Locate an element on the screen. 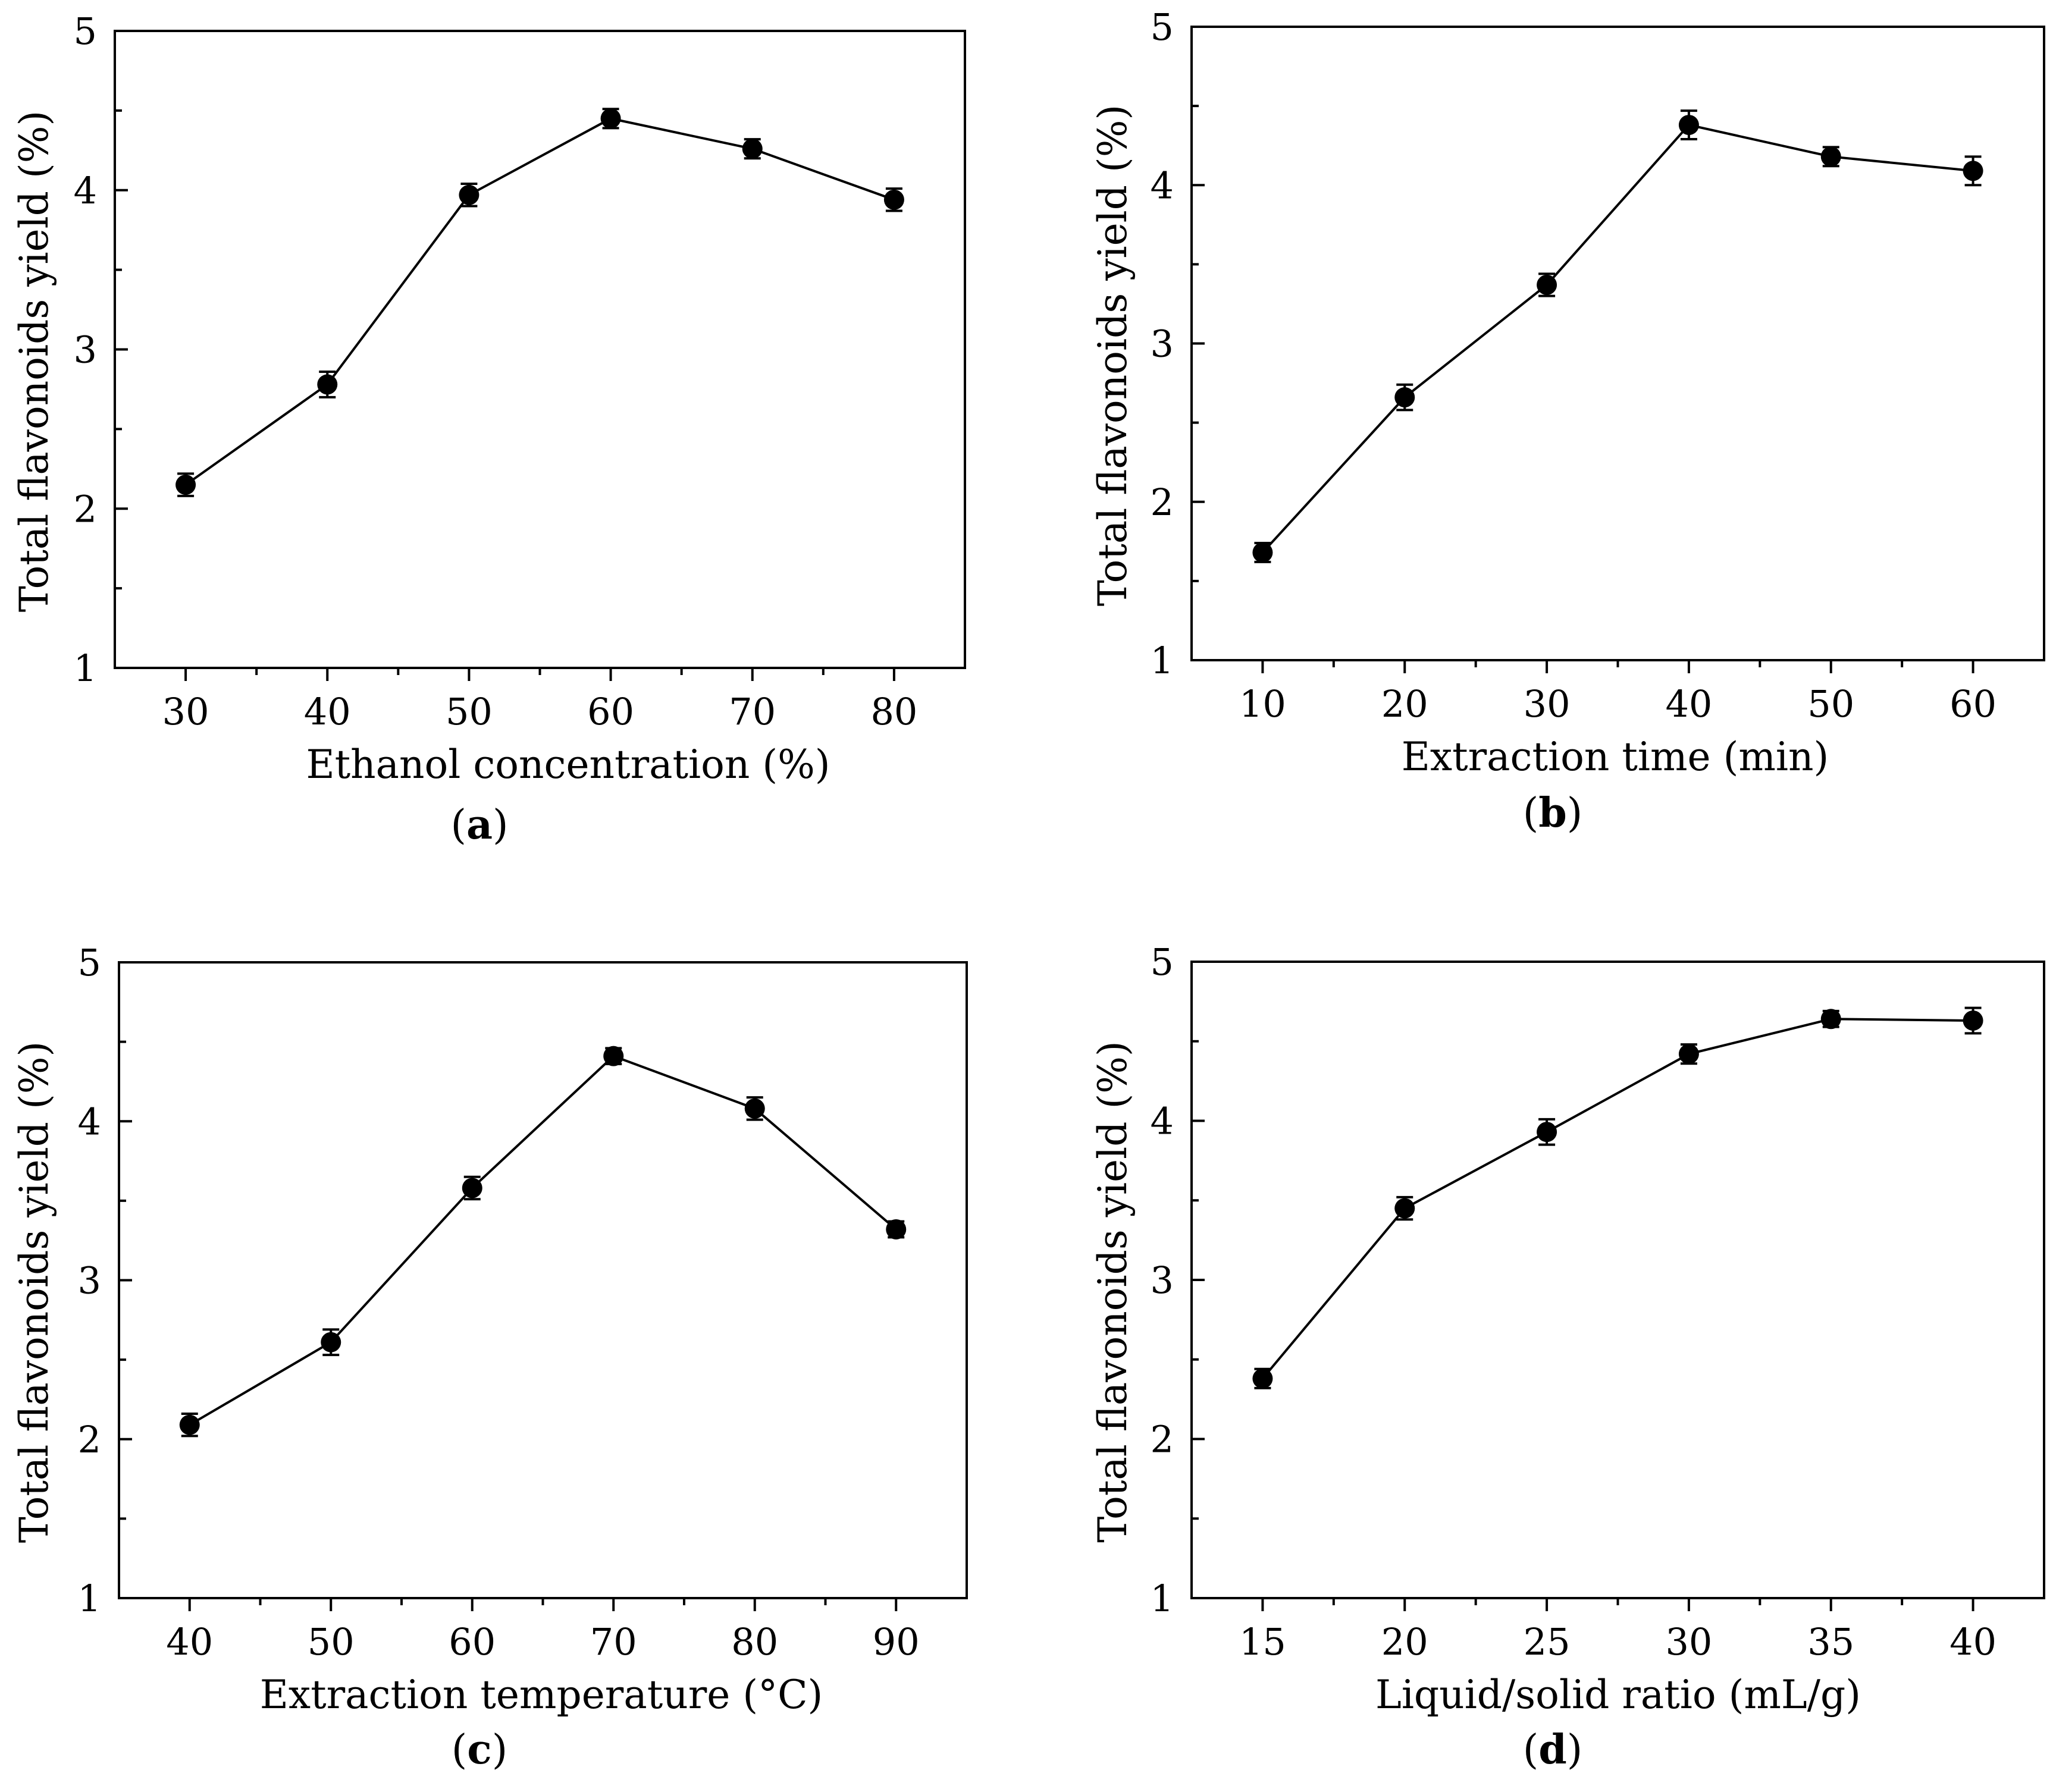  panel-label: (c) is located at coordinates (479, 1750).